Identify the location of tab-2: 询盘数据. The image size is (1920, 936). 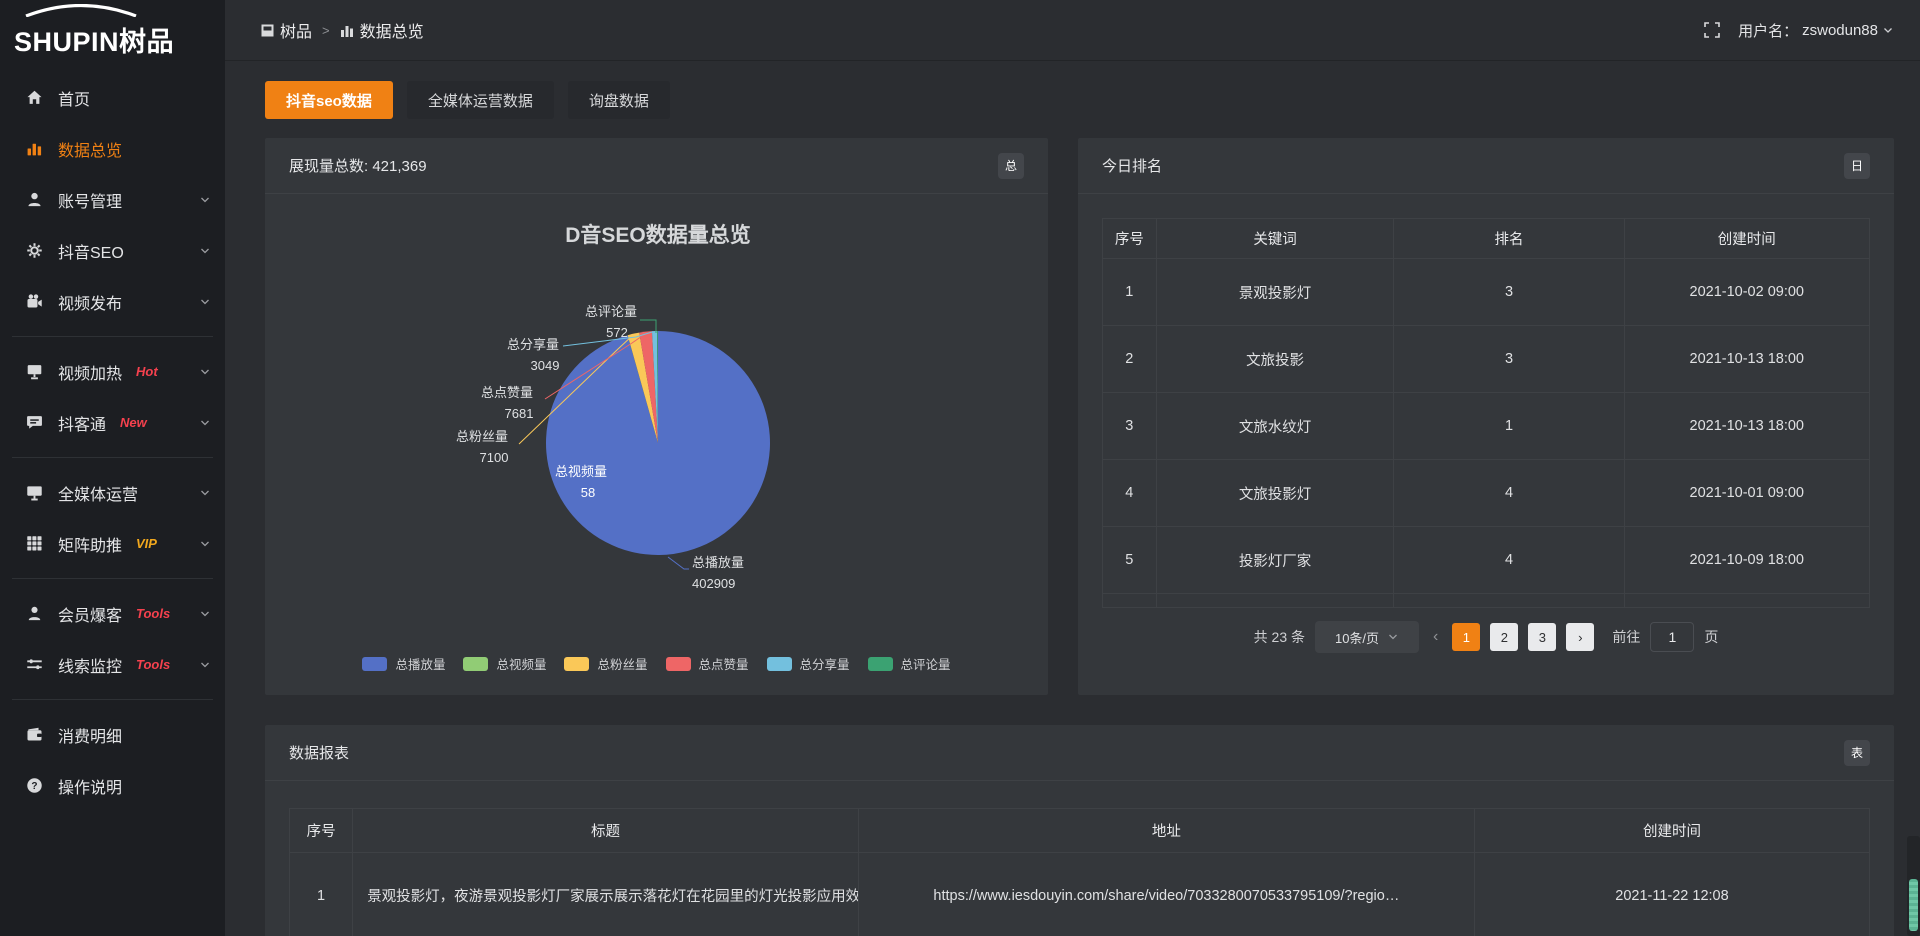
(618, 100).